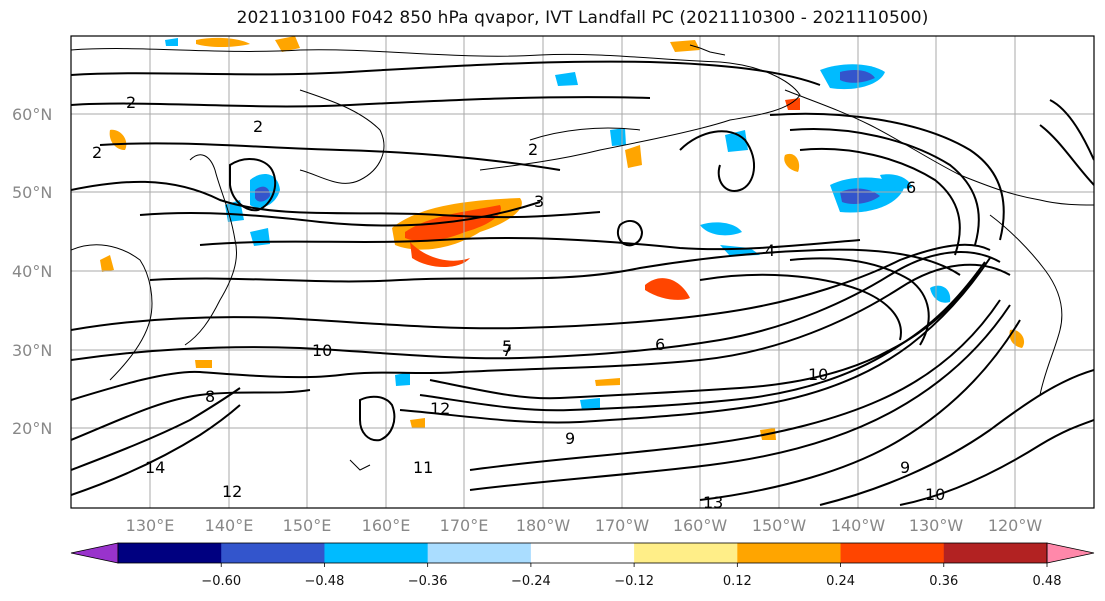 The image size is (1105, 601). What do you see at coordinates (428, 581) in the screenshot?
I see `colorbar-tick-label: −0.36` at bounding box center [428, 581].